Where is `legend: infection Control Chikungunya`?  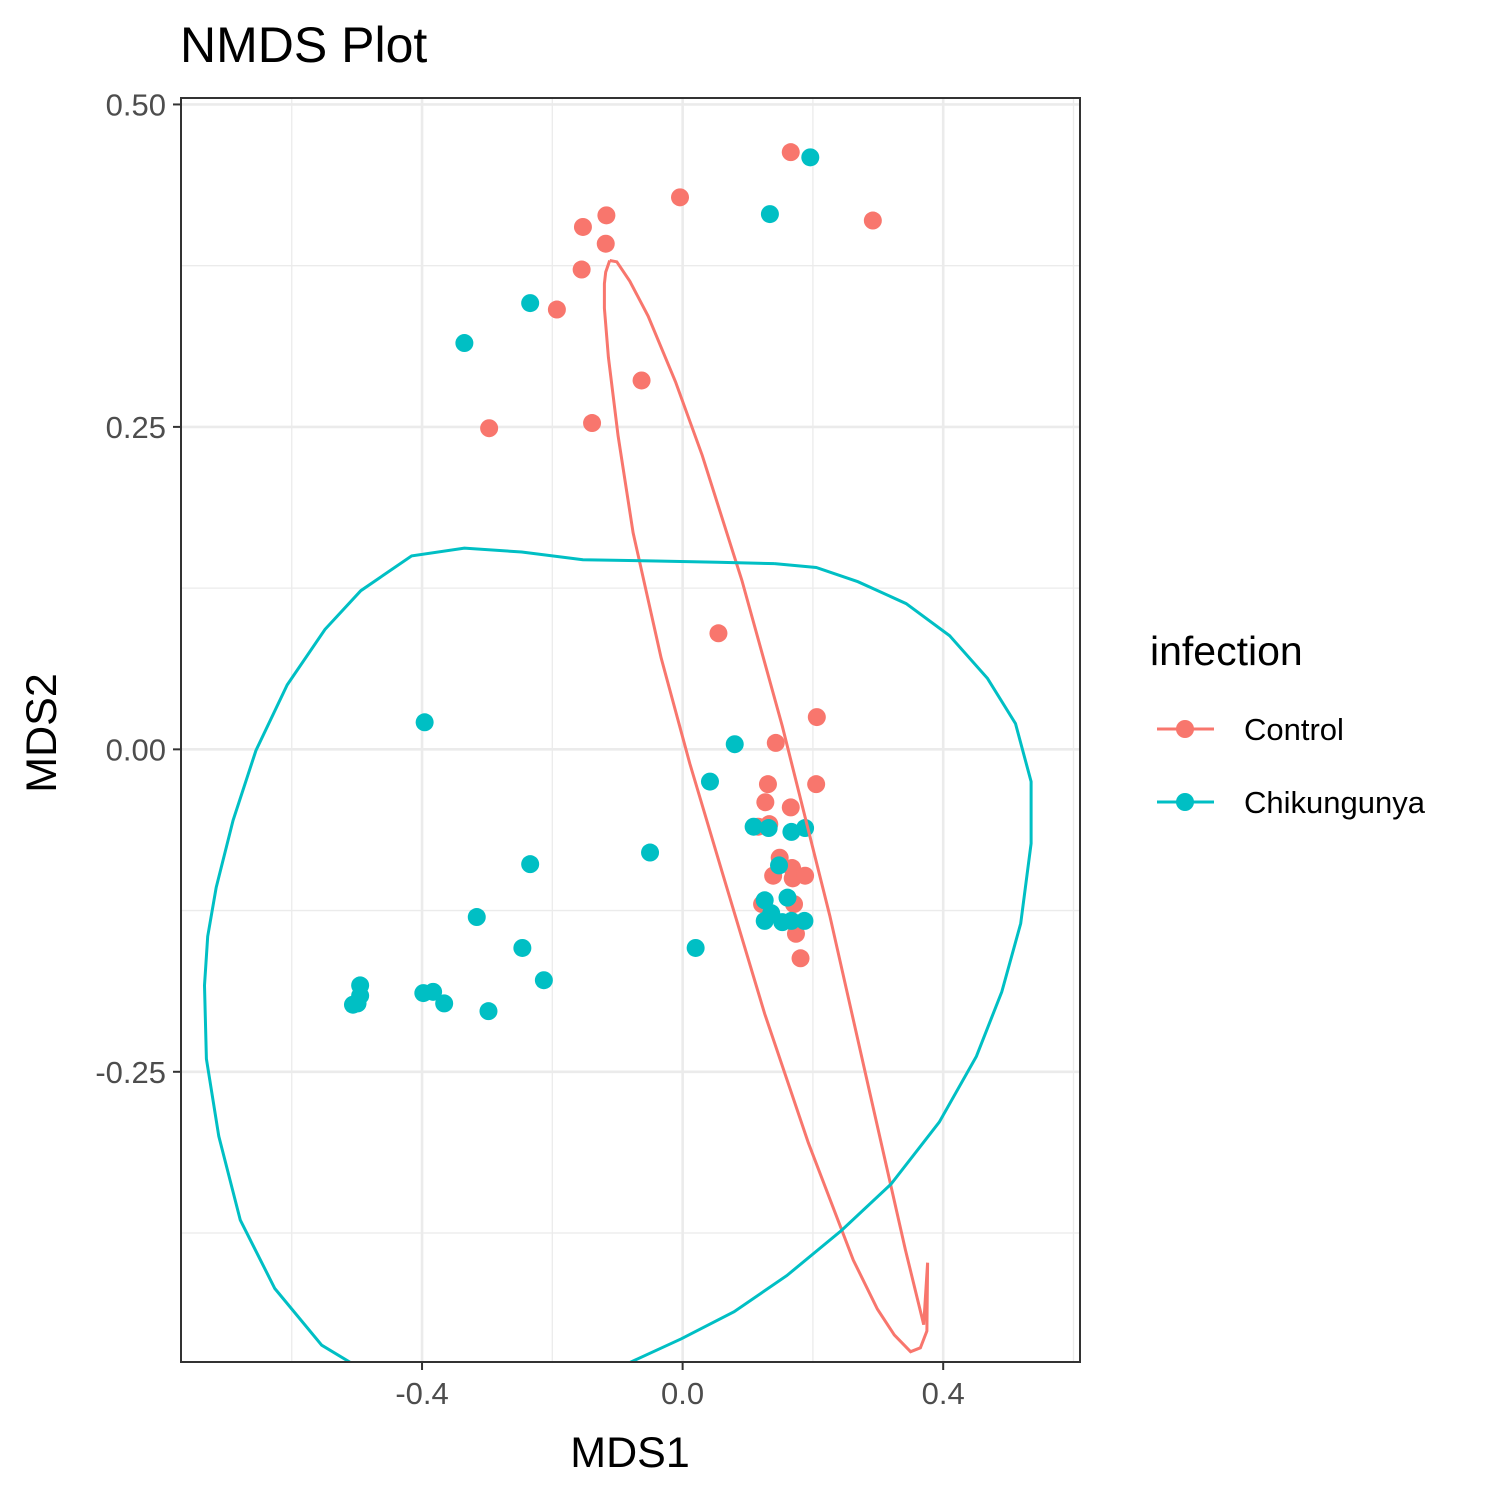
legend: infection Control Chikungunya is located at coordinates (1288, 724).